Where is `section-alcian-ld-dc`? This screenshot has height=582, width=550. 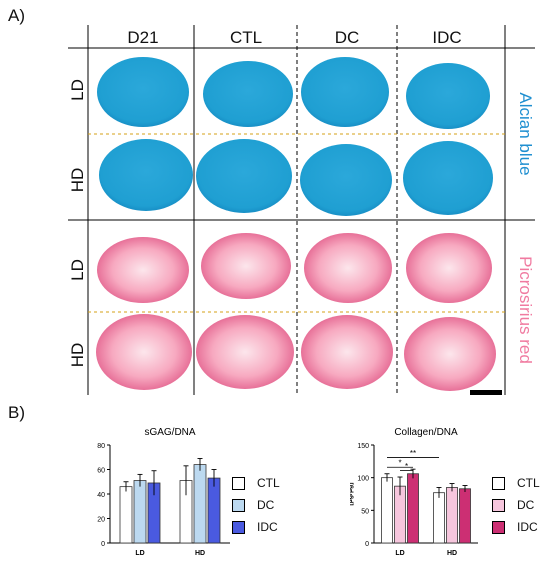
section-alcian-ld-dc is located at coordinates (345, 92).